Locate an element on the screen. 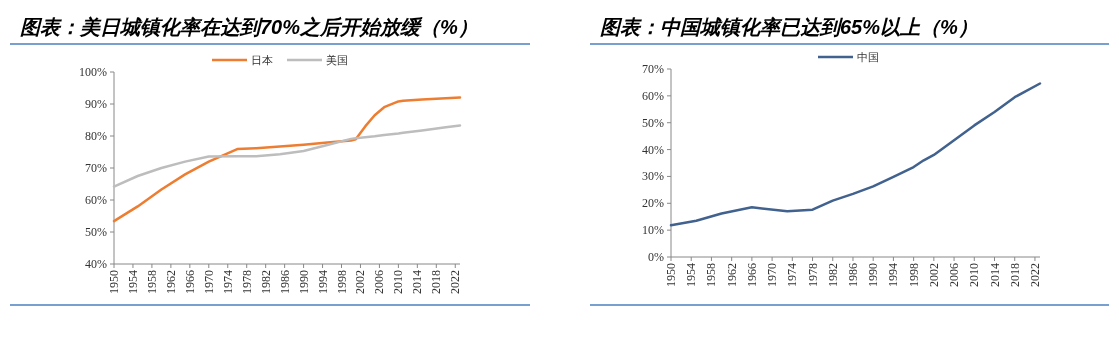  y-tick-label: 0% is located at coordinates (656, 257).